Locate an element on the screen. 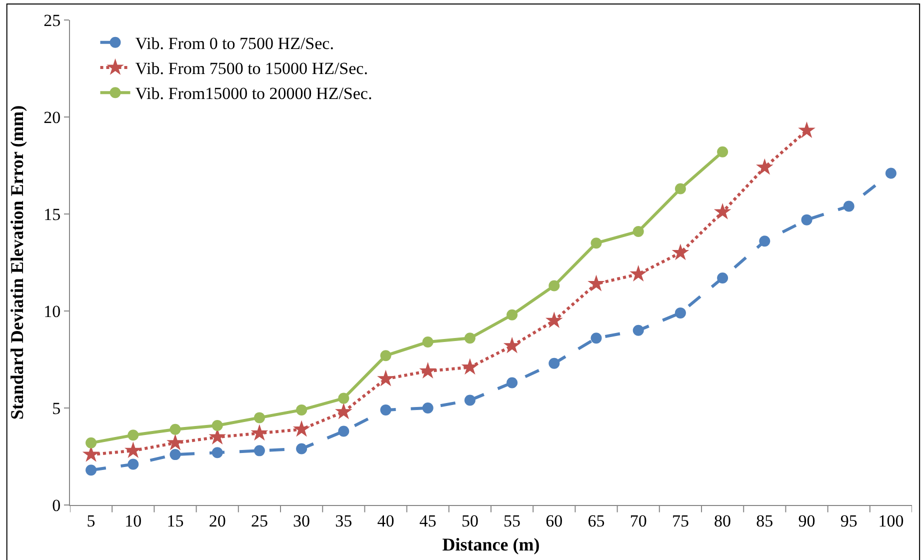  y-tick-label: 0 is located at coordinates (56, 505).